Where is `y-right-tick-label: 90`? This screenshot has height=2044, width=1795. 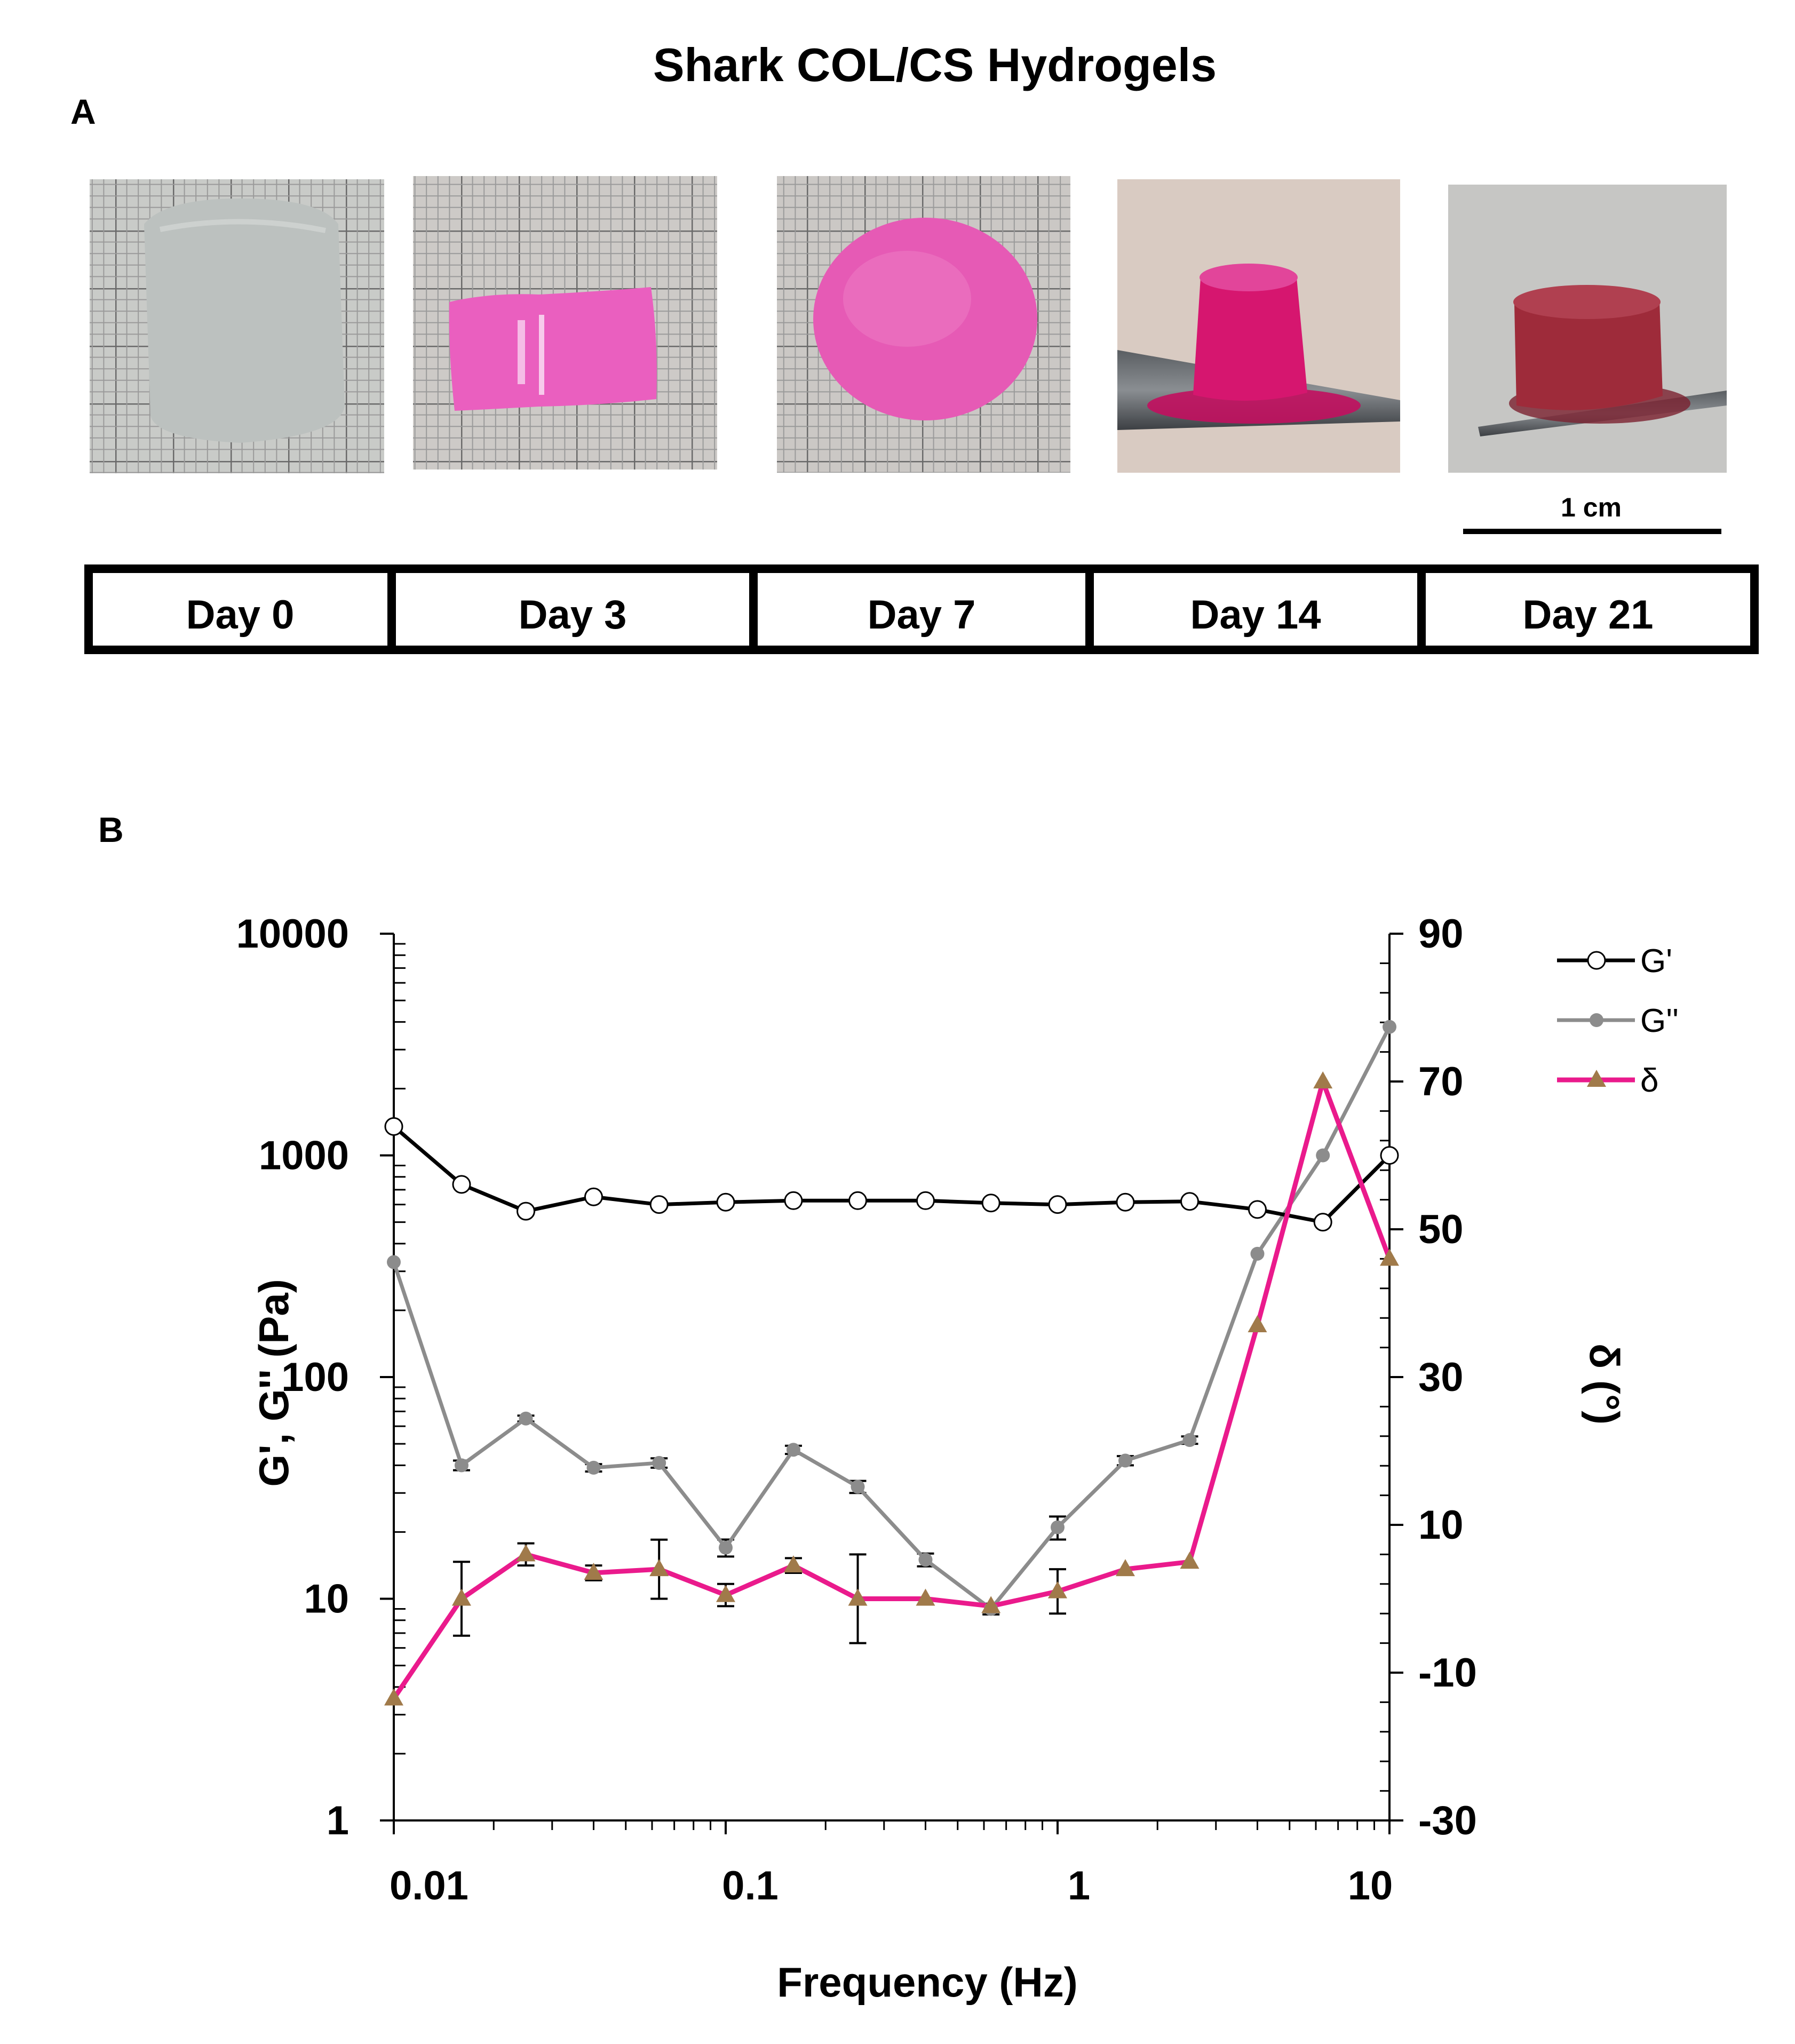 y-right-tick-label: 90 is located at coordinates (1441, 934).